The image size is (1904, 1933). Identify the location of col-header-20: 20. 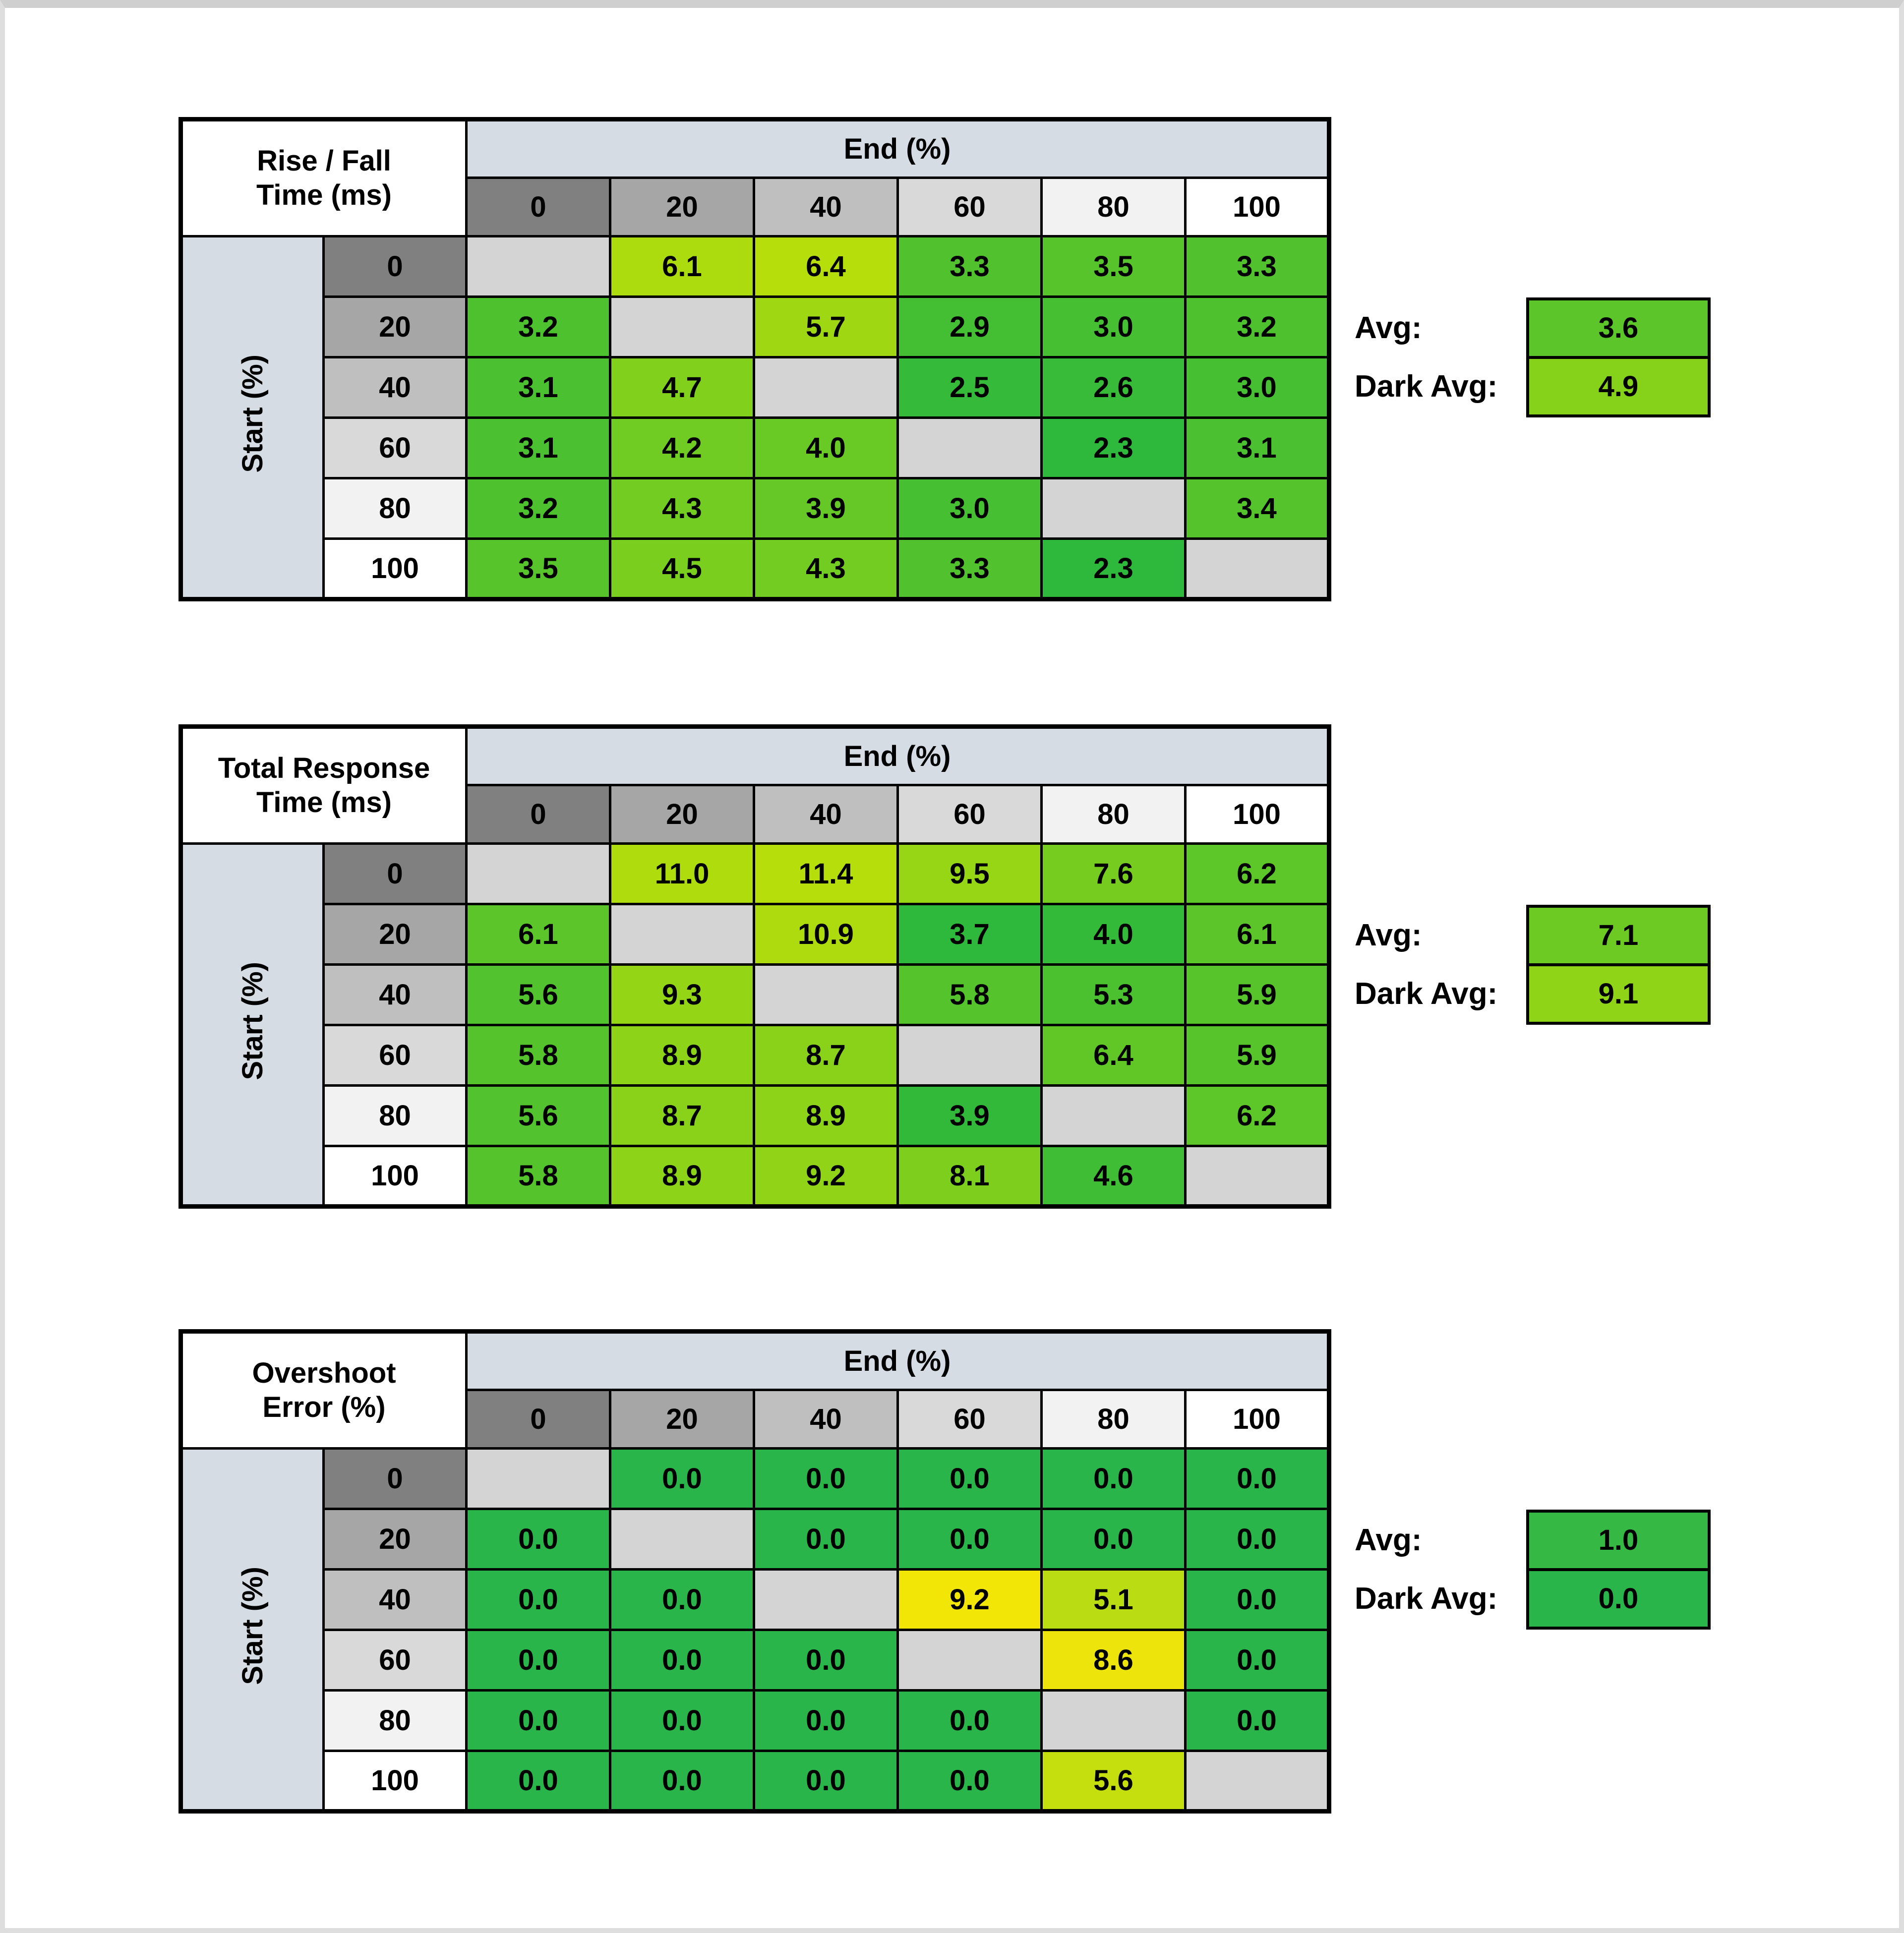
(682, 1419).